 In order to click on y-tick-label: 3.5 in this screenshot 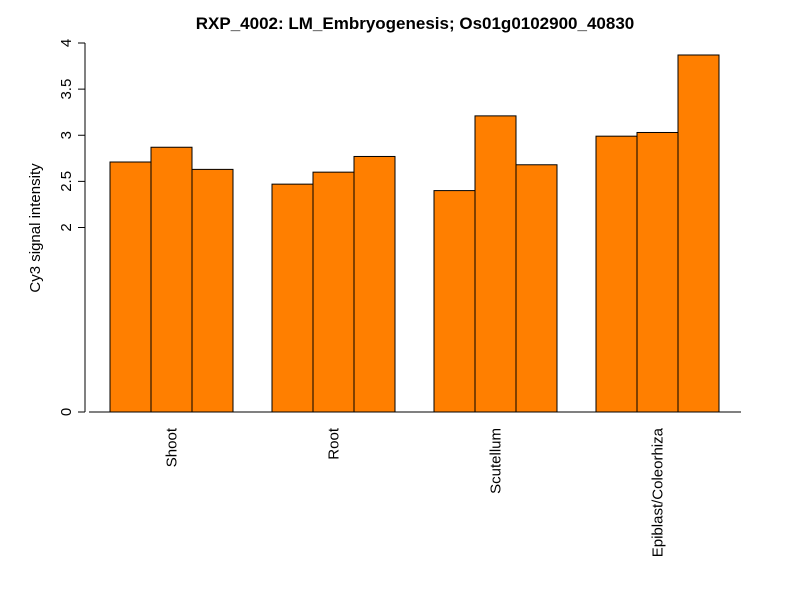, I will do `click(66, 89)`.